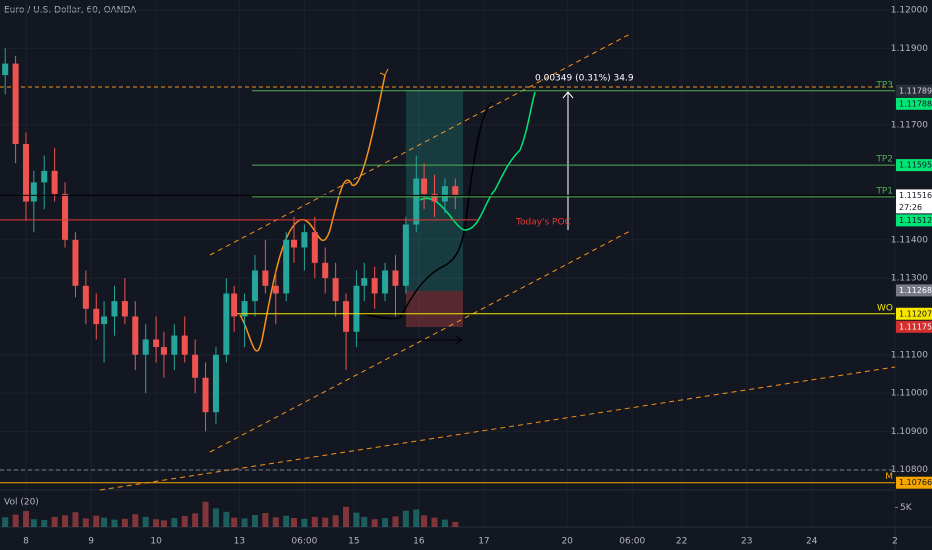 Image resolution: width=932 pixels, height=550 pixels. What do you see at coordinates (884, 191) in the screenshot?
I see `level-label: TP1` at bounding box center [884, 191].